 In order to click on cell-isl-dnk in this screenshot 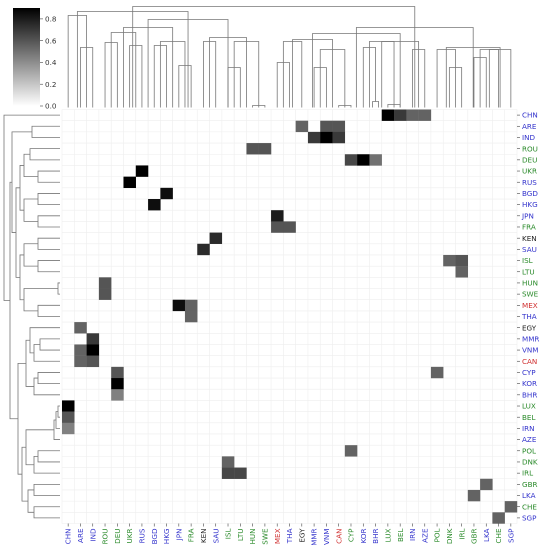, I will do `click(449, 260)`.